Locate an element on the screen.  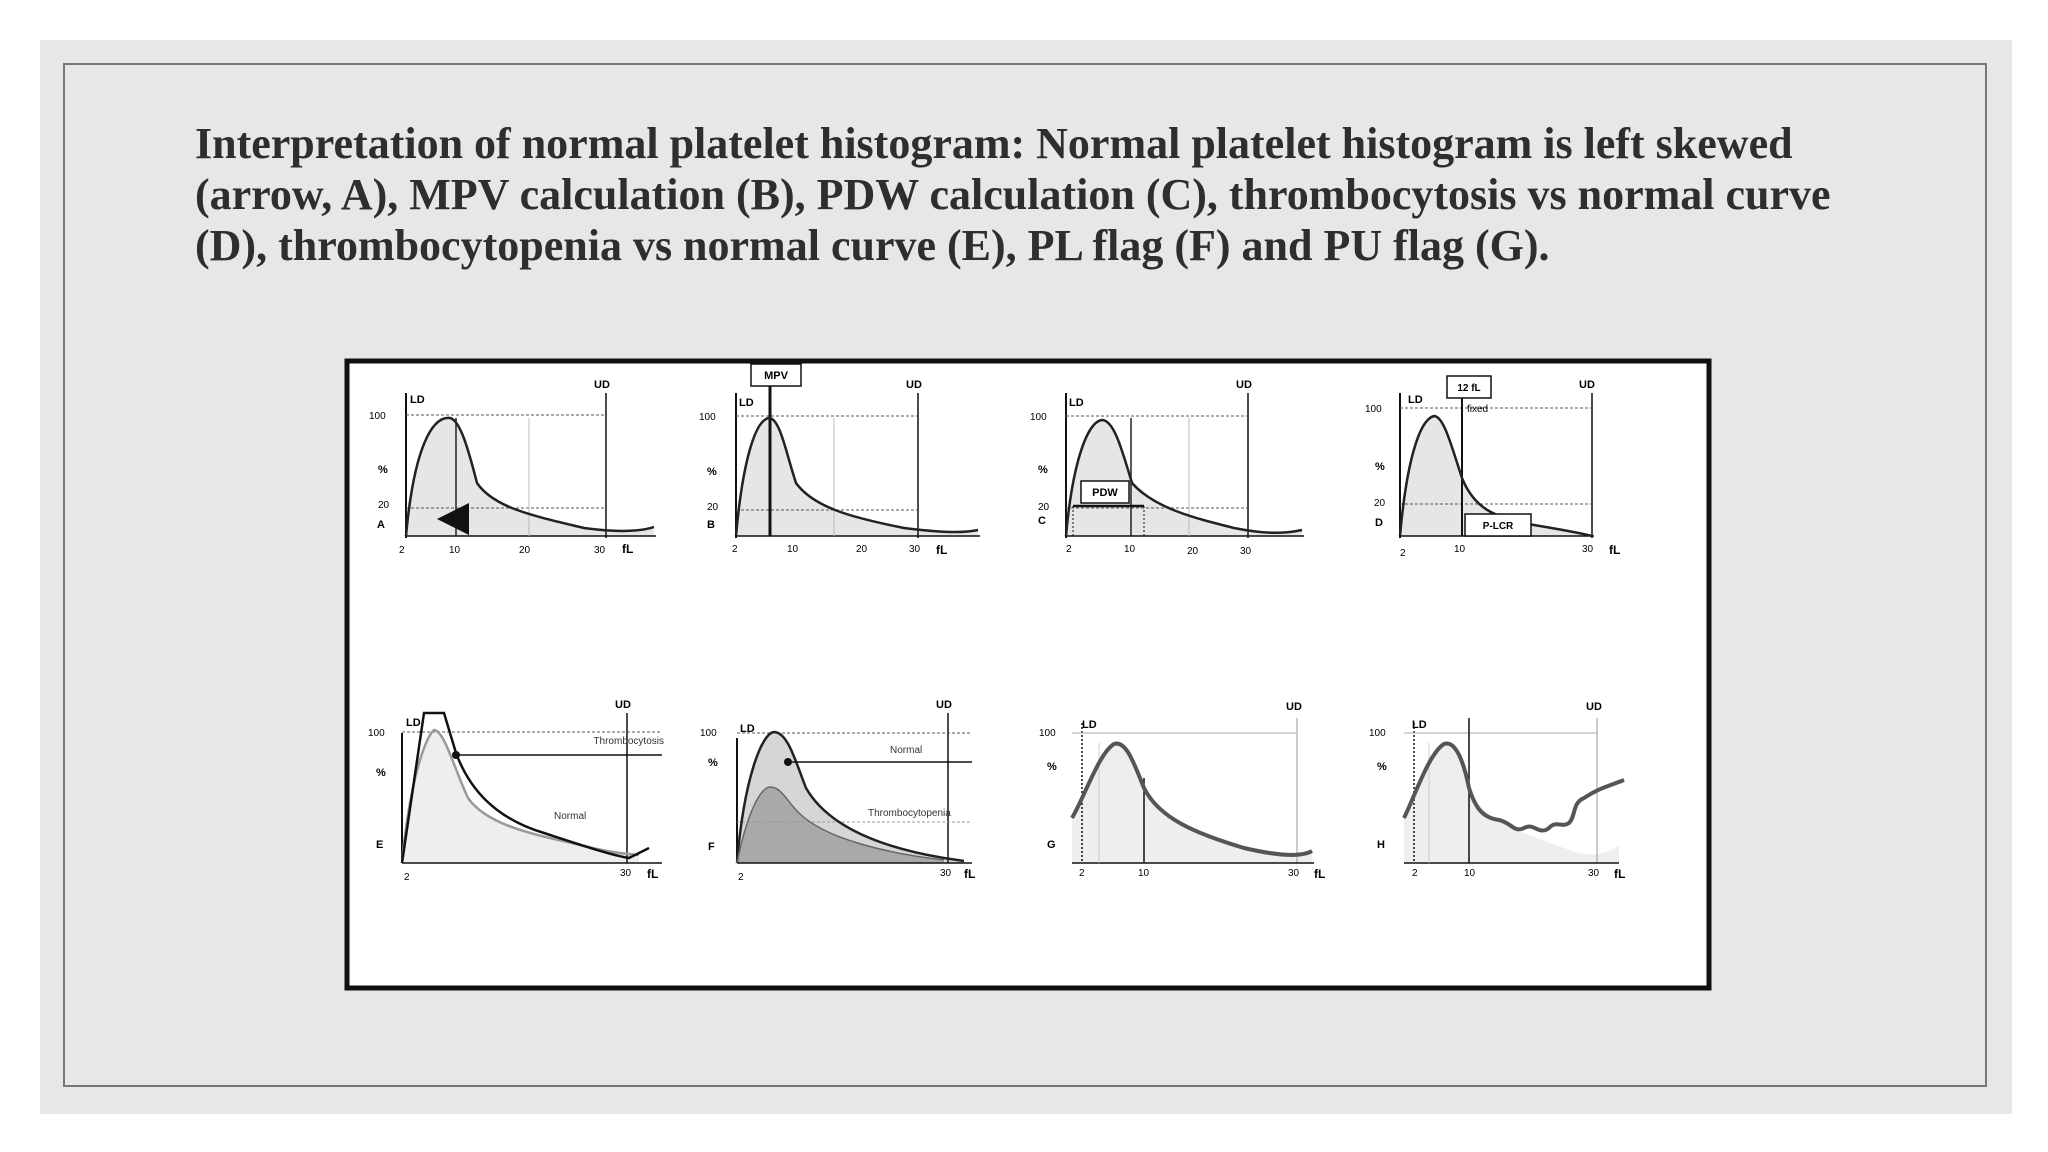
panel-f-tick-30: 30 is located at coordinates (946, 873).